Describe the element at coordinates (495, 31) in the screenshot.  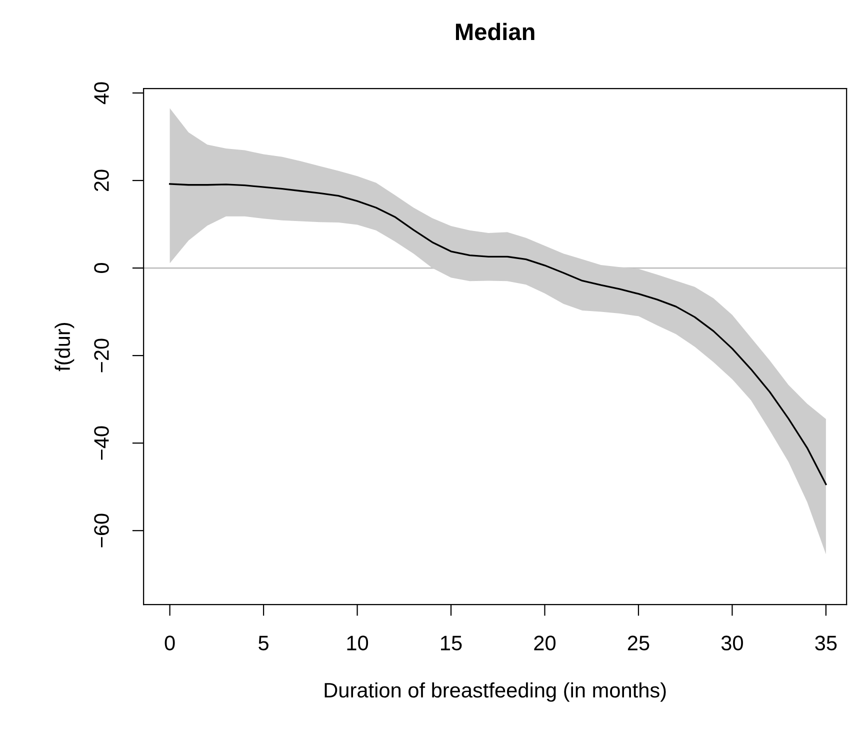
I see `chart-title: Median` at that location.